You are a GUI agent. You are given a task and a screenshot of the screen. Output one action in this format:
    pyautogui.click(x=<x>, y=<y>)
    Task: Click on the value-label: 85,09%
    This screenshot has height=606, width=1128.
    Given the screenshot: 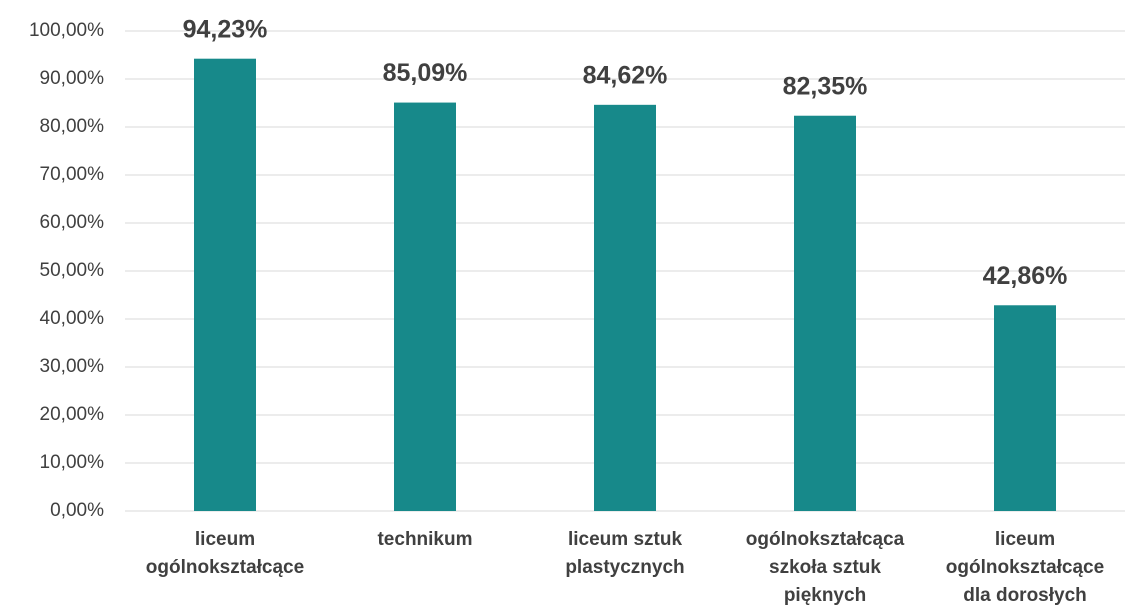 What is the action you would take?
    pyautogui.click(x=425, y=73)
    